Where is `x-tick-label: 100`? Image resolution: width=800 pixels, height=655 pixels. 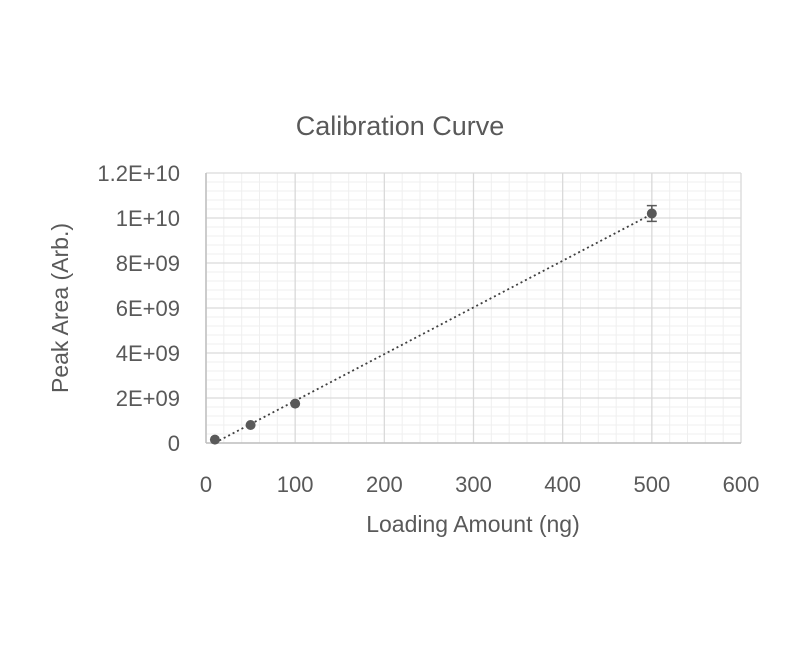 x-tick-label: 100 is located at coordinates (295, 484).